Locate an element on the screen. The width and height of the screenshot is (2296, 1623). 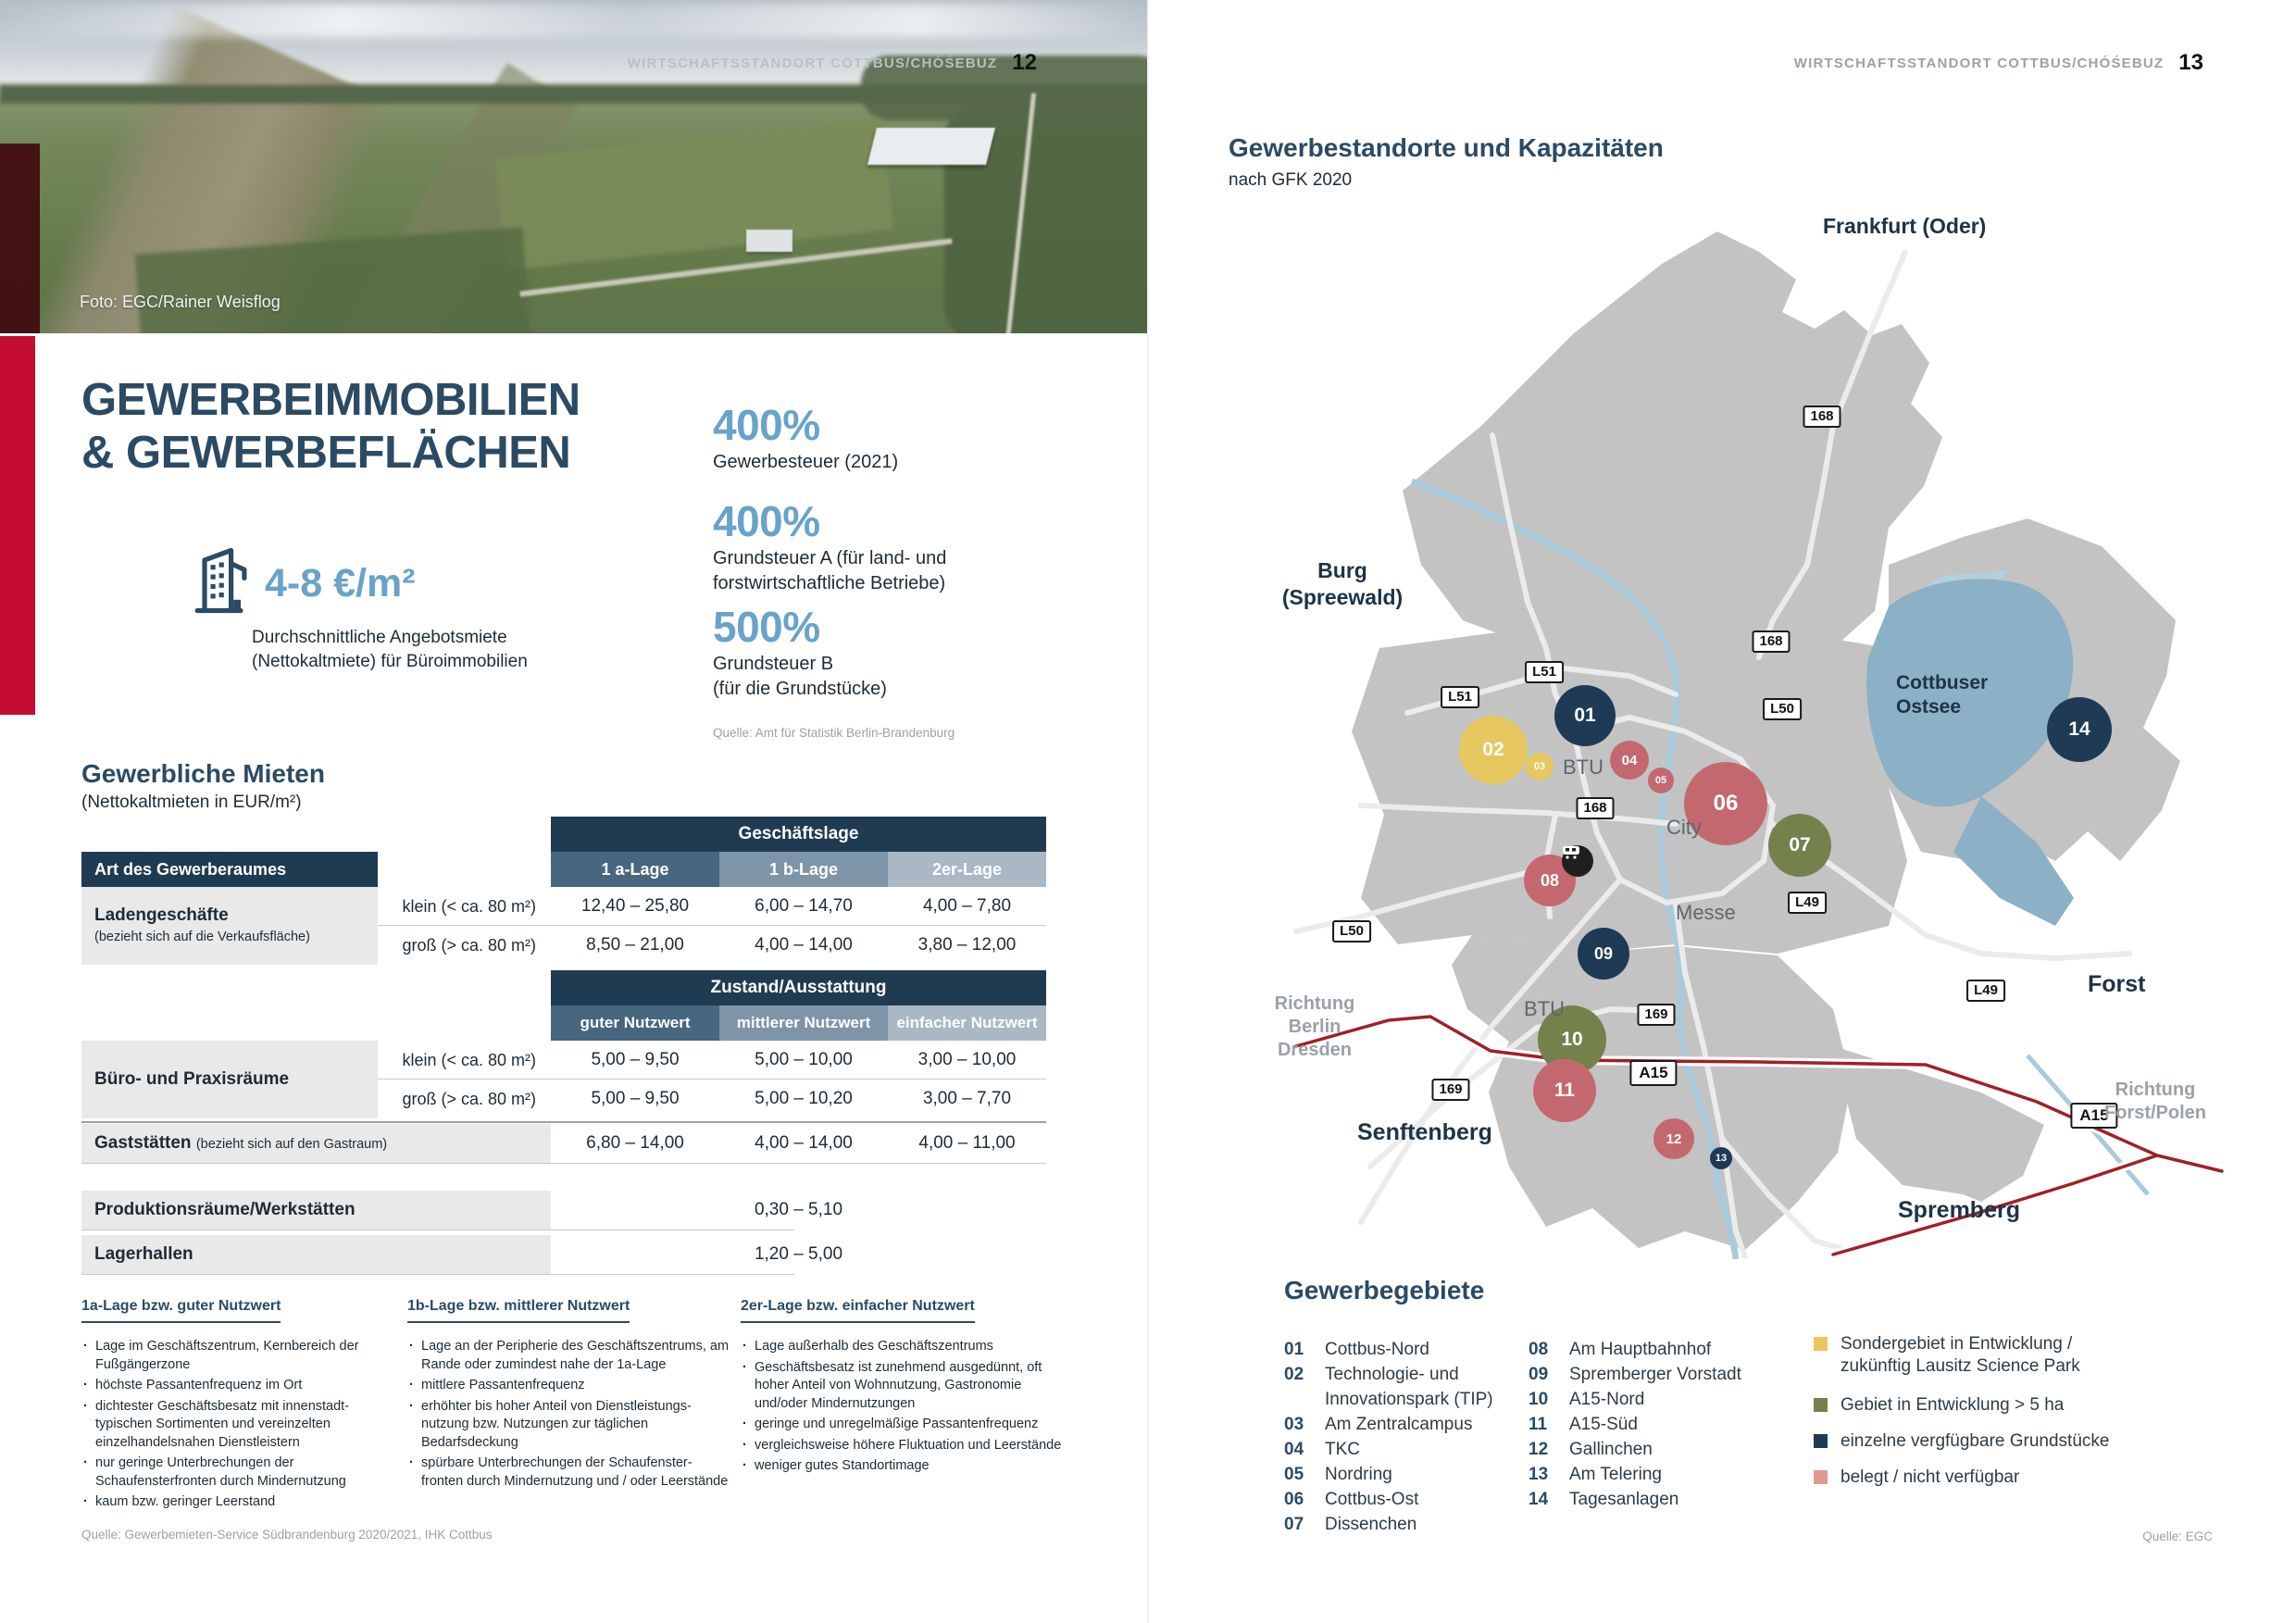
legend-item-06: 06 Cottbus-Ost is located at coordinates (1404, 1500).